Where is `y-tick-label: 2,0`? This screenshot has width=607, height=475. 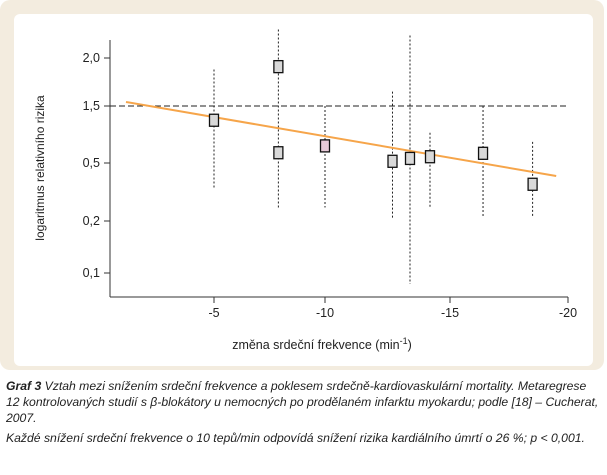 y-tick-label: 2,0 is located at coordinates (91, 58).